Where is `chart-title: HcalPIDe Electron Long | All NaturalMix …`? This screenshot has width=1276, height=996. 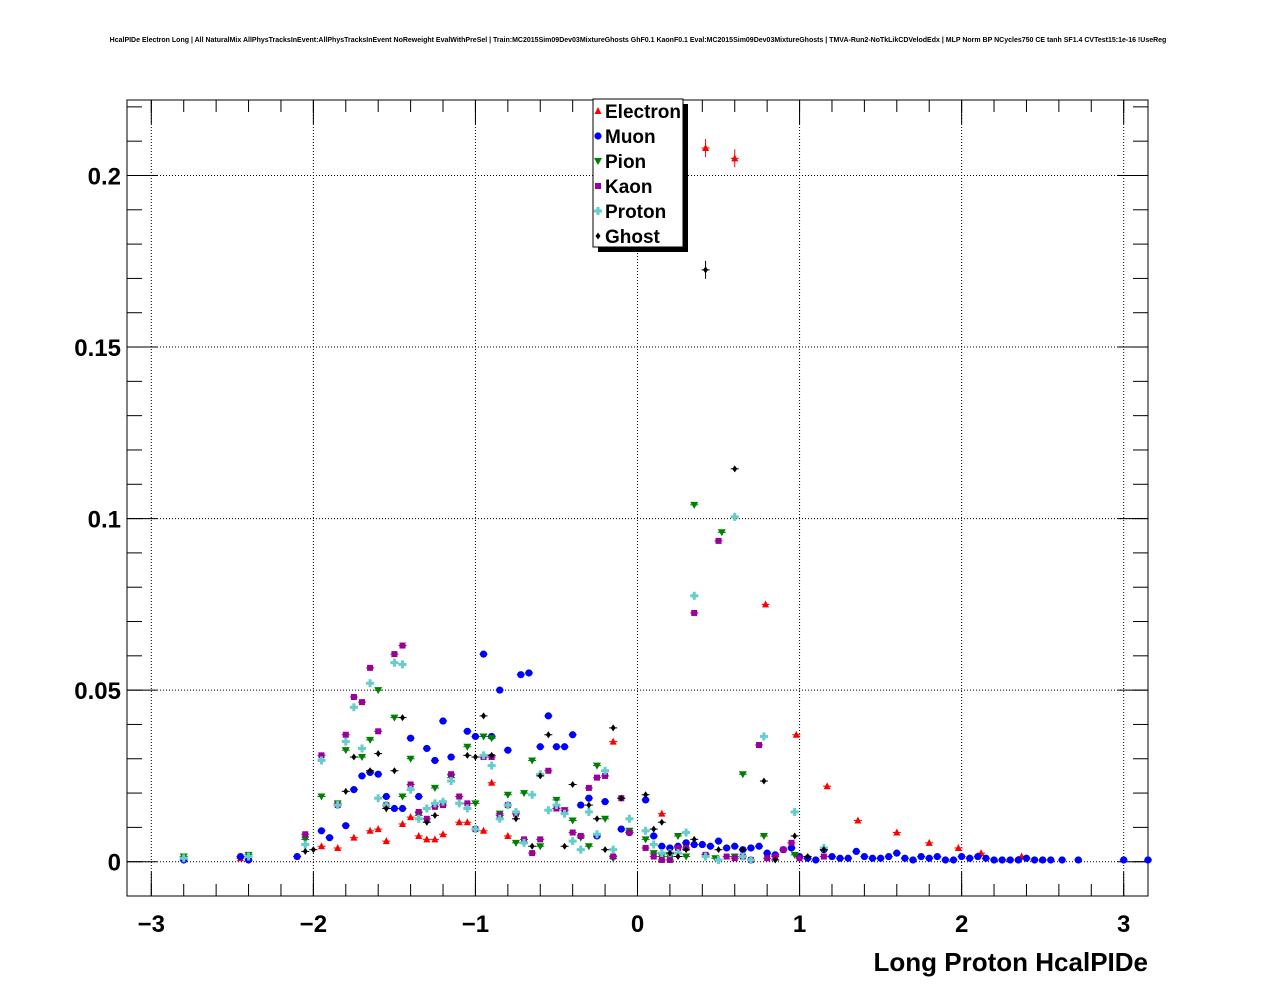
chart-title: HcalPIDe Electron Long | All NaturalMix … is located at coordinates (638, 40).